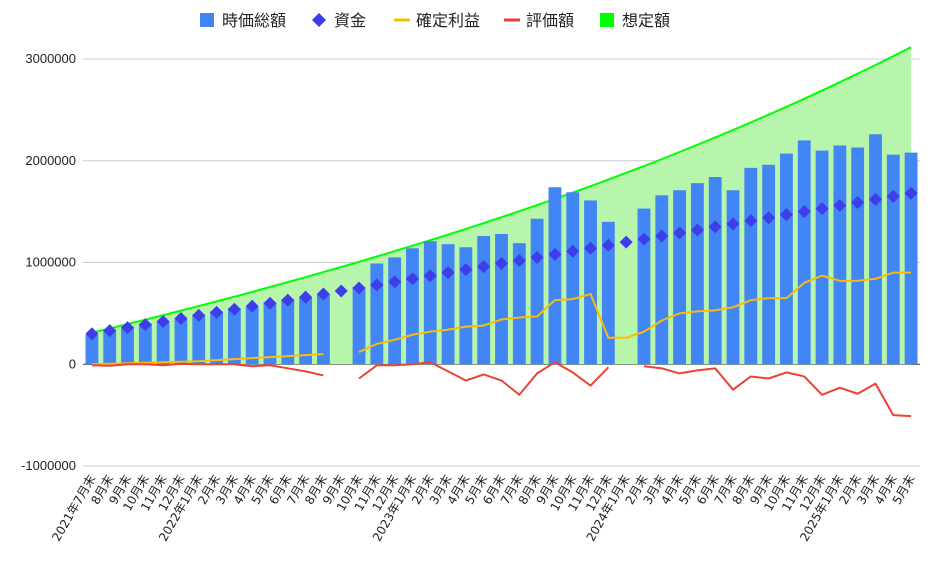 The image size is (933, 568). What do you see at coordinates (48, 465) in the screenshot?
I see `y-tick-label: -1000000` at bounding box center [48, 465].